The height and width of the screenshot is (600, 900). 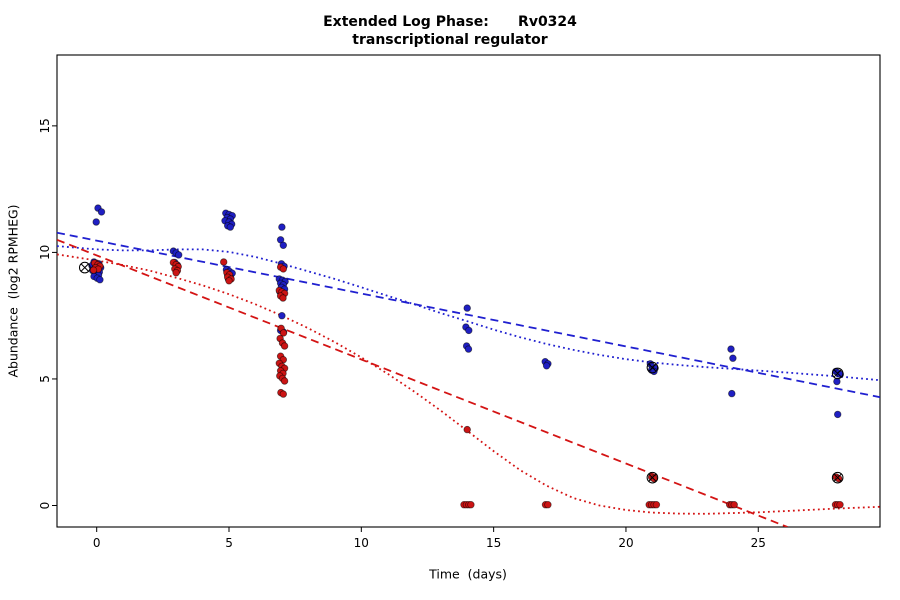 What do you see at coordinates (45, 506) in the screenshot?
I see `y-tick-label: 0` at bounding box center [45, 506].